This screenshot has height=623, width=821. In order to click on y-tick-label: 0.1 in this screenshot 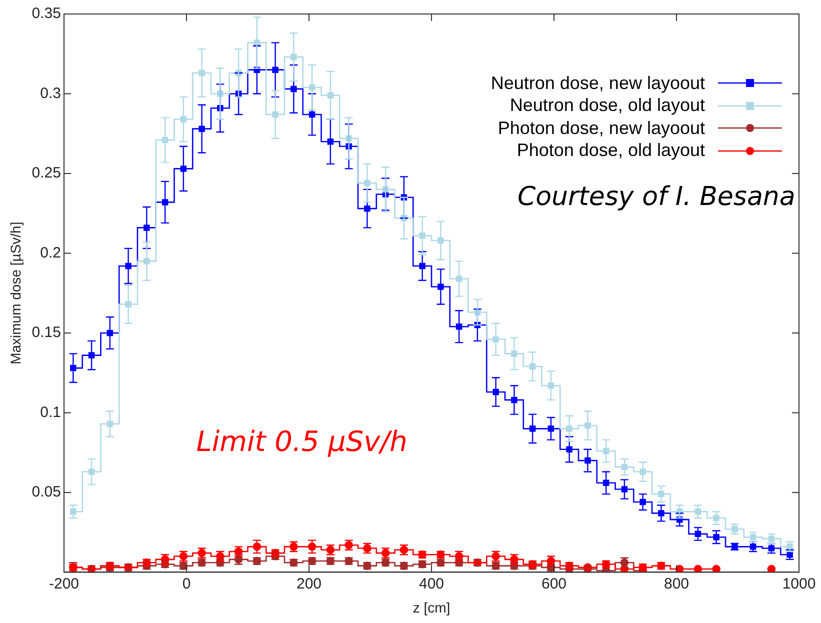, I will do `click(50, 412)`.